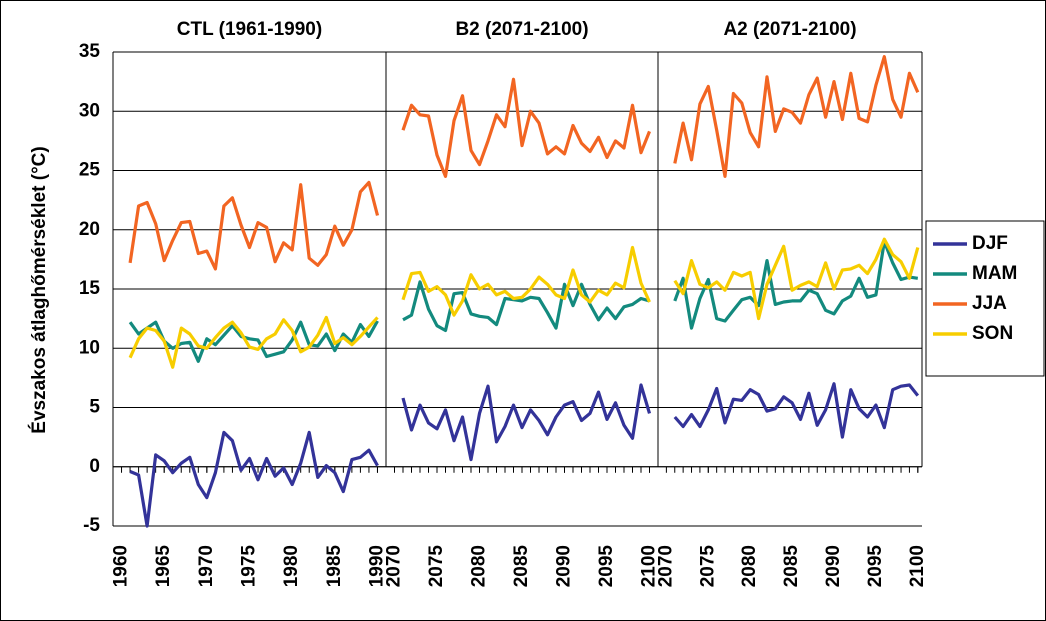  I want to click on panel-title: CTL (1961-1990), so click(249, 29).